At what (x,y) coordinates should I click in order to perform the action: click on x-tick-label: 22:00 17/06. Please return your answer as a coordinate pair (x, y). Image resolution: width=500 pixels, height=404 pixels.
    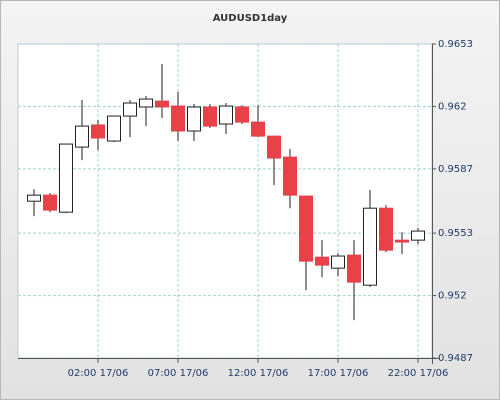
    Looking at the image, I should click on (418, 373).